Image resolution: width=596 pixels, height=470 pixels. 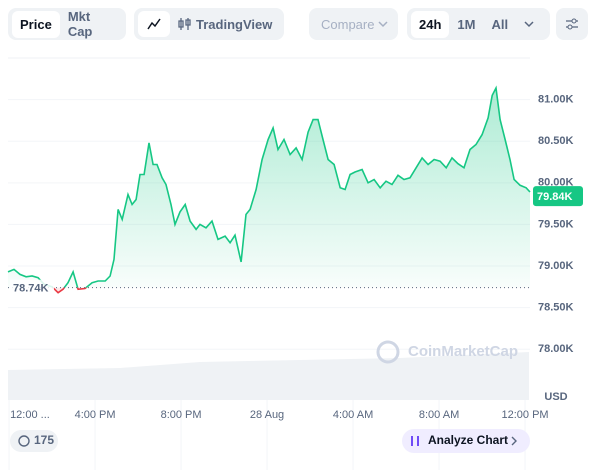 What do you see at coordinates (388, 352) in the screenshot?
I see `watermark-logo` at bounding box center [388, 352].